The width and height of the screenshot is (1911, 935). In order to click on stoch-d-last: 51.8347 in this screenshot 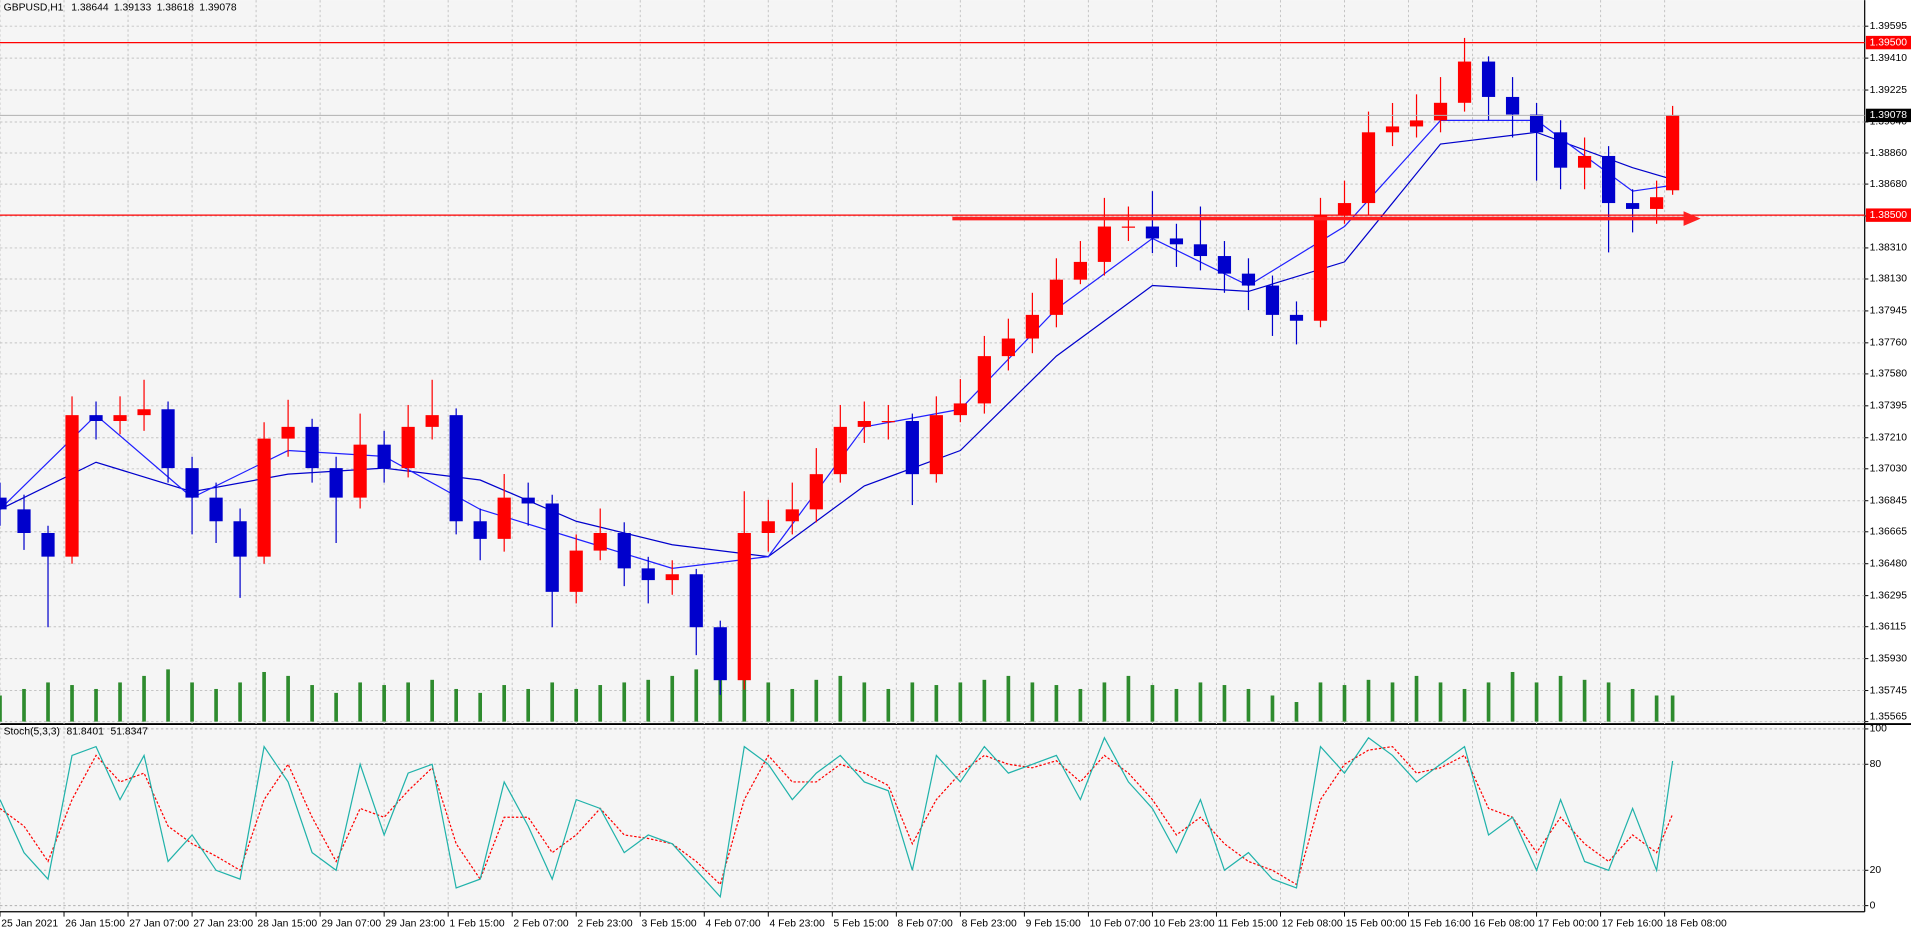, I will do `click(129, 731)`.